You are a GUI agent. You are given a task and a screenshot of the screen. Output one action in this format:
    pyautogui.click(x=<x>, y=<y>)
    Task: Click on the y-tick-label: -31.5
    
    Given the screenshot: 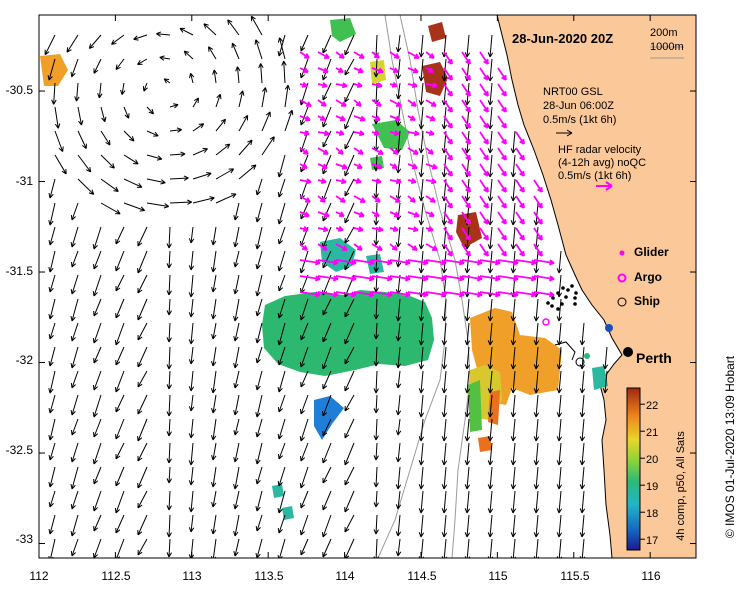 What is the action you would take?
    pyautogui.click(x=19, y=271)
    